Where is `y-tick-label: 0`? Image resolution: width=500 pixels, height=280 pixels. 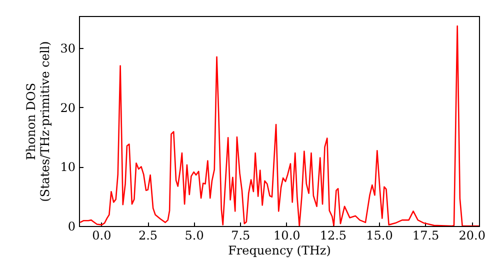 y-tick-label: 0 is located at coordinates (72, 227).